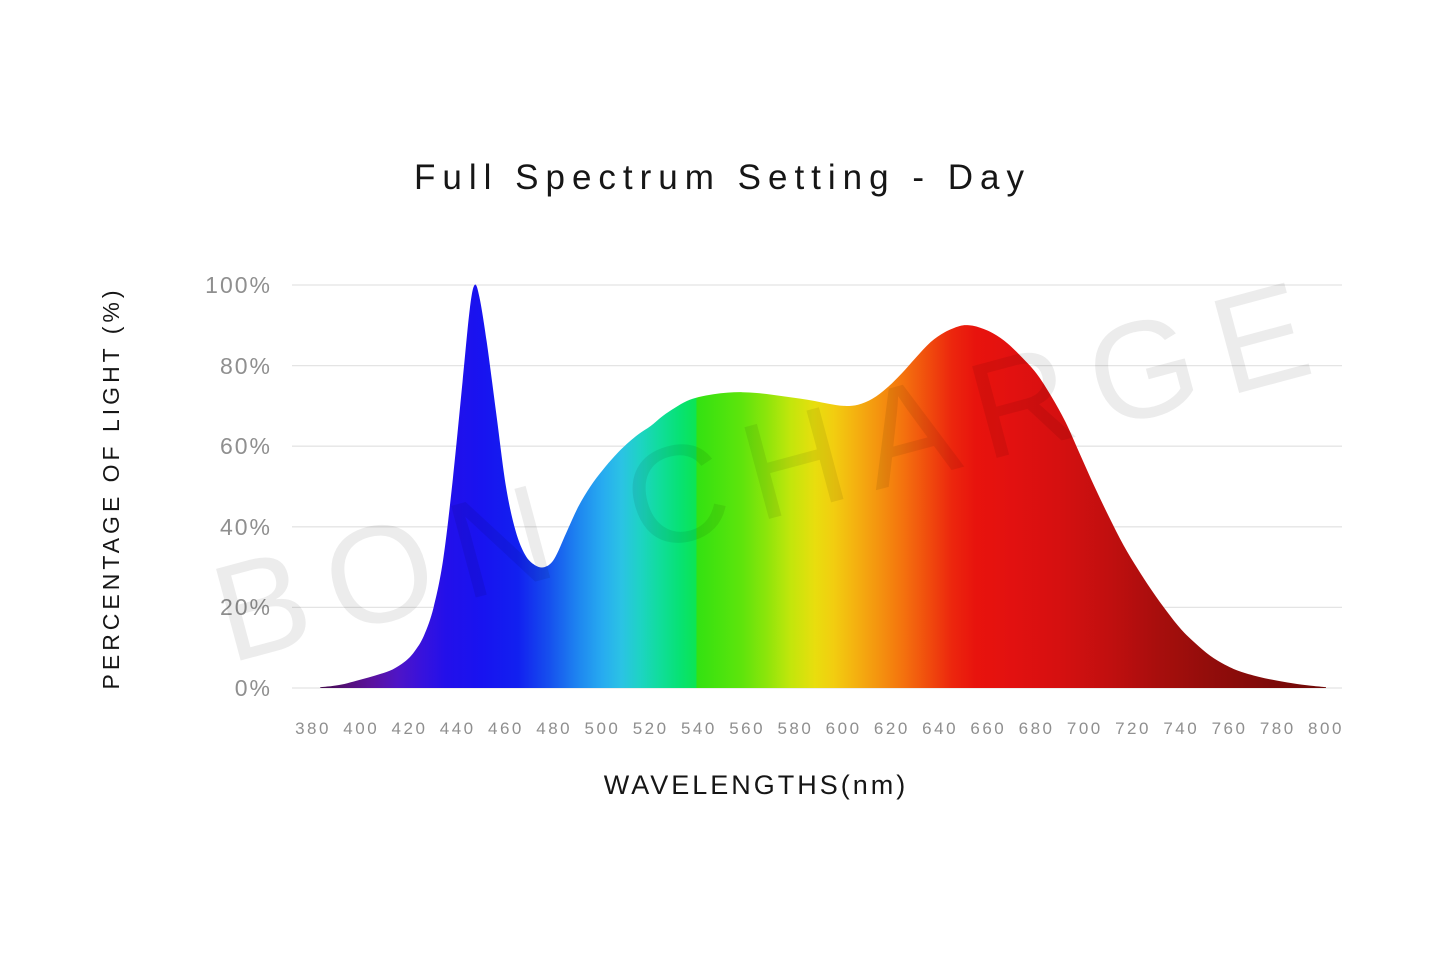 This screenshot has height=964, width=1445. What do you see at coordinates (756, 785) in the screenshot?
I see `x-axis-title: WAVELENGTHS(nm)` at bounding box center [756, 785].